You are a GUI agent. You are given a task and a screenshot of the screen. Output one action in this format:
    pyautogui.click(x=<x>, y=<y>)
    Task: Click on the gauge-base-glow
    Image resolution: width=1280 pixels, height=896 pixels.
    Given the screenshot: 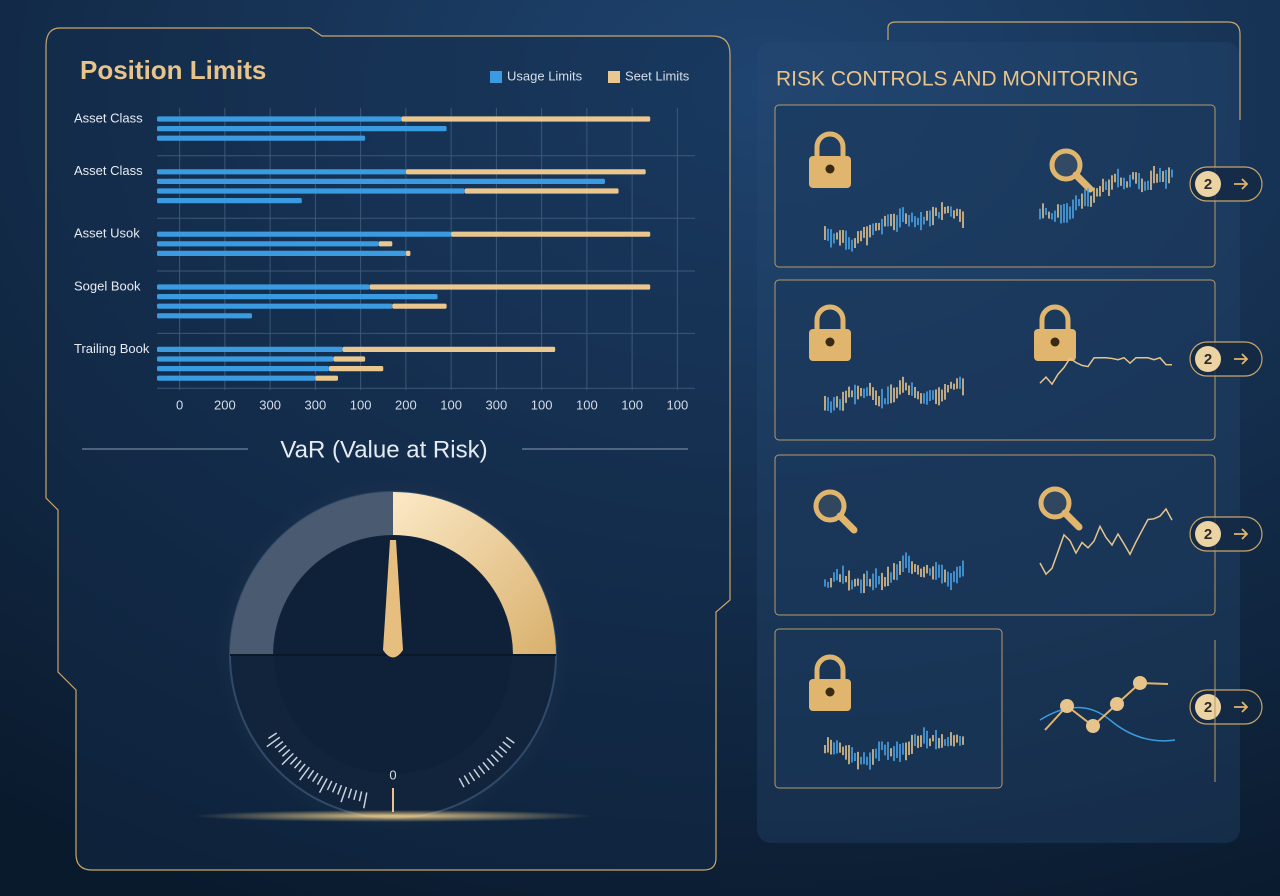 What is the action you would take?
    pyautogui.click(x=393, y=816)
    